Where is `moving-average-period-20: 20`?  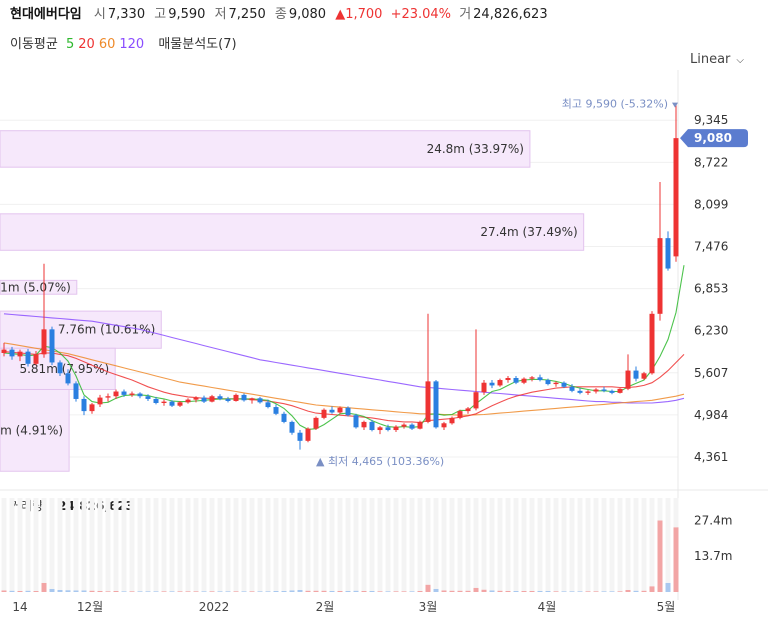
moving-average-period-20: 20 is located at coordinates (86, 44).